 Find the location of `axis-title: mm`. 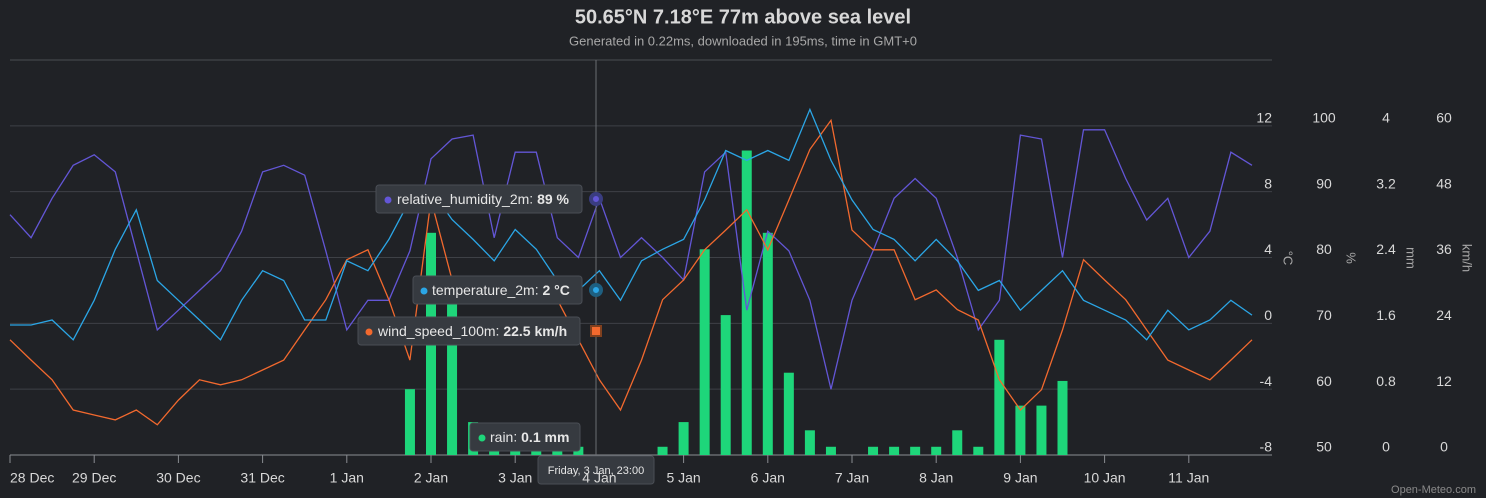

axis-title: mm is located at coordinates (1411, 258).